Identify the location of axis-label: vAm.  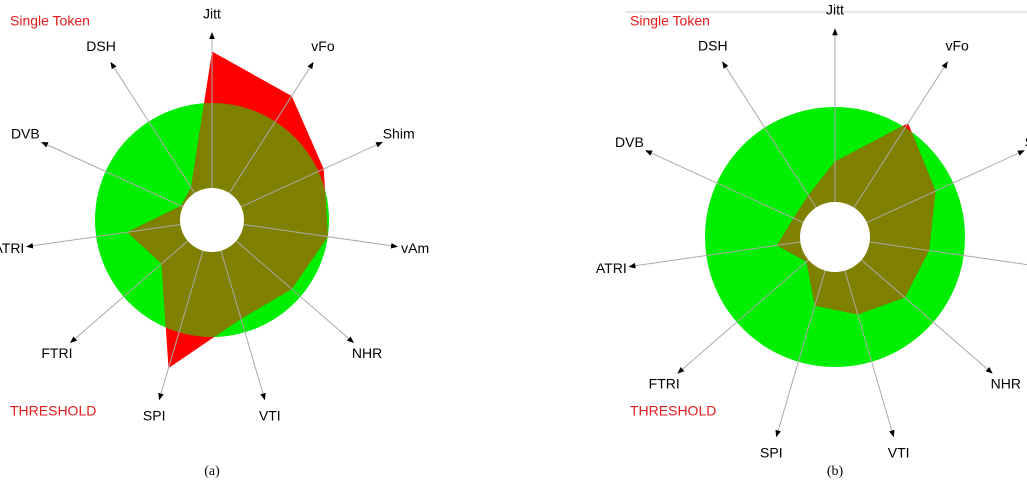
(415, 248).